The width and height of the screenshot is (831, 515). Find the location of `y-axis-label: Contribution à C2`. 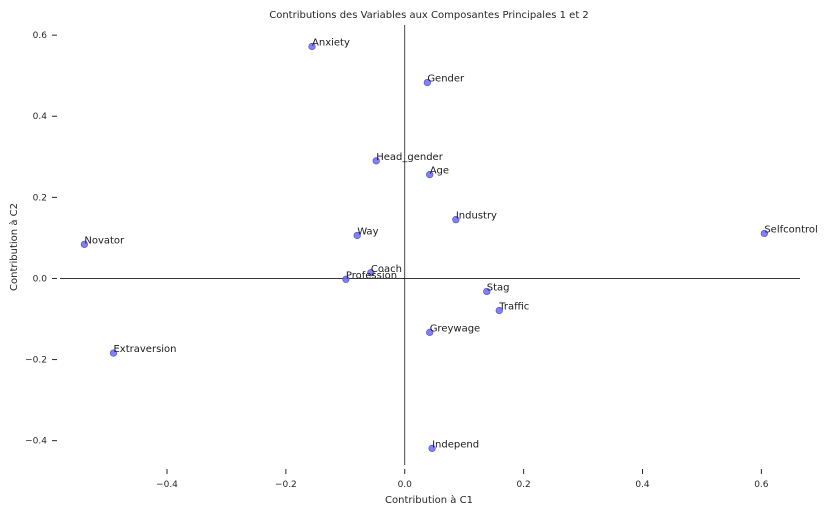

y-axis-label: Contribution à C2 is located at coordinates (14, 247).